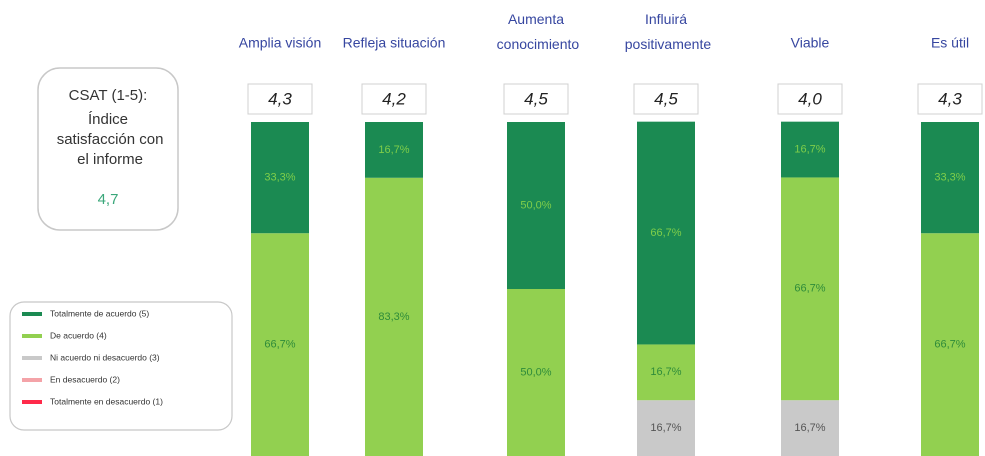 Image resolution: width=985 pixels, height=456 pixels. I want to click on csat-title: CSAT (1-5):, so click(108, 95).